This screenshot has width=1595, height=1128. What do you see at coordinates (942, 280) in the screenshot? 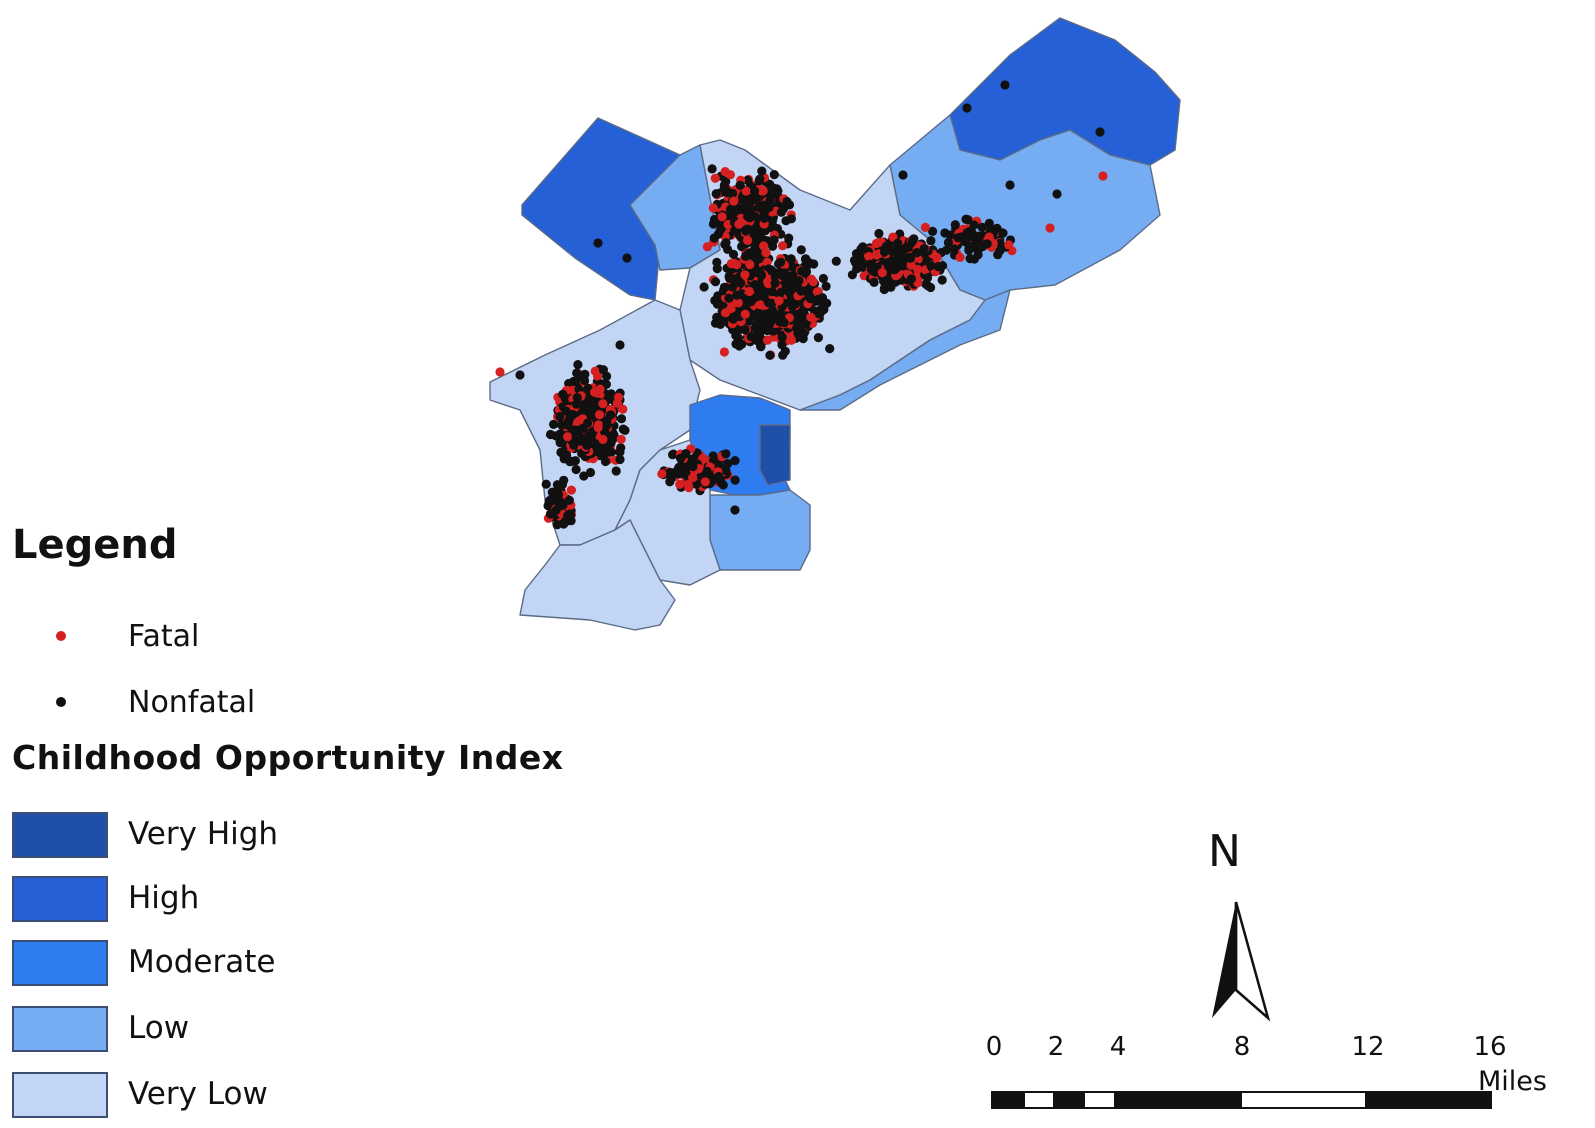
I see `incident-point-2027` at bounding box center [942, 280].